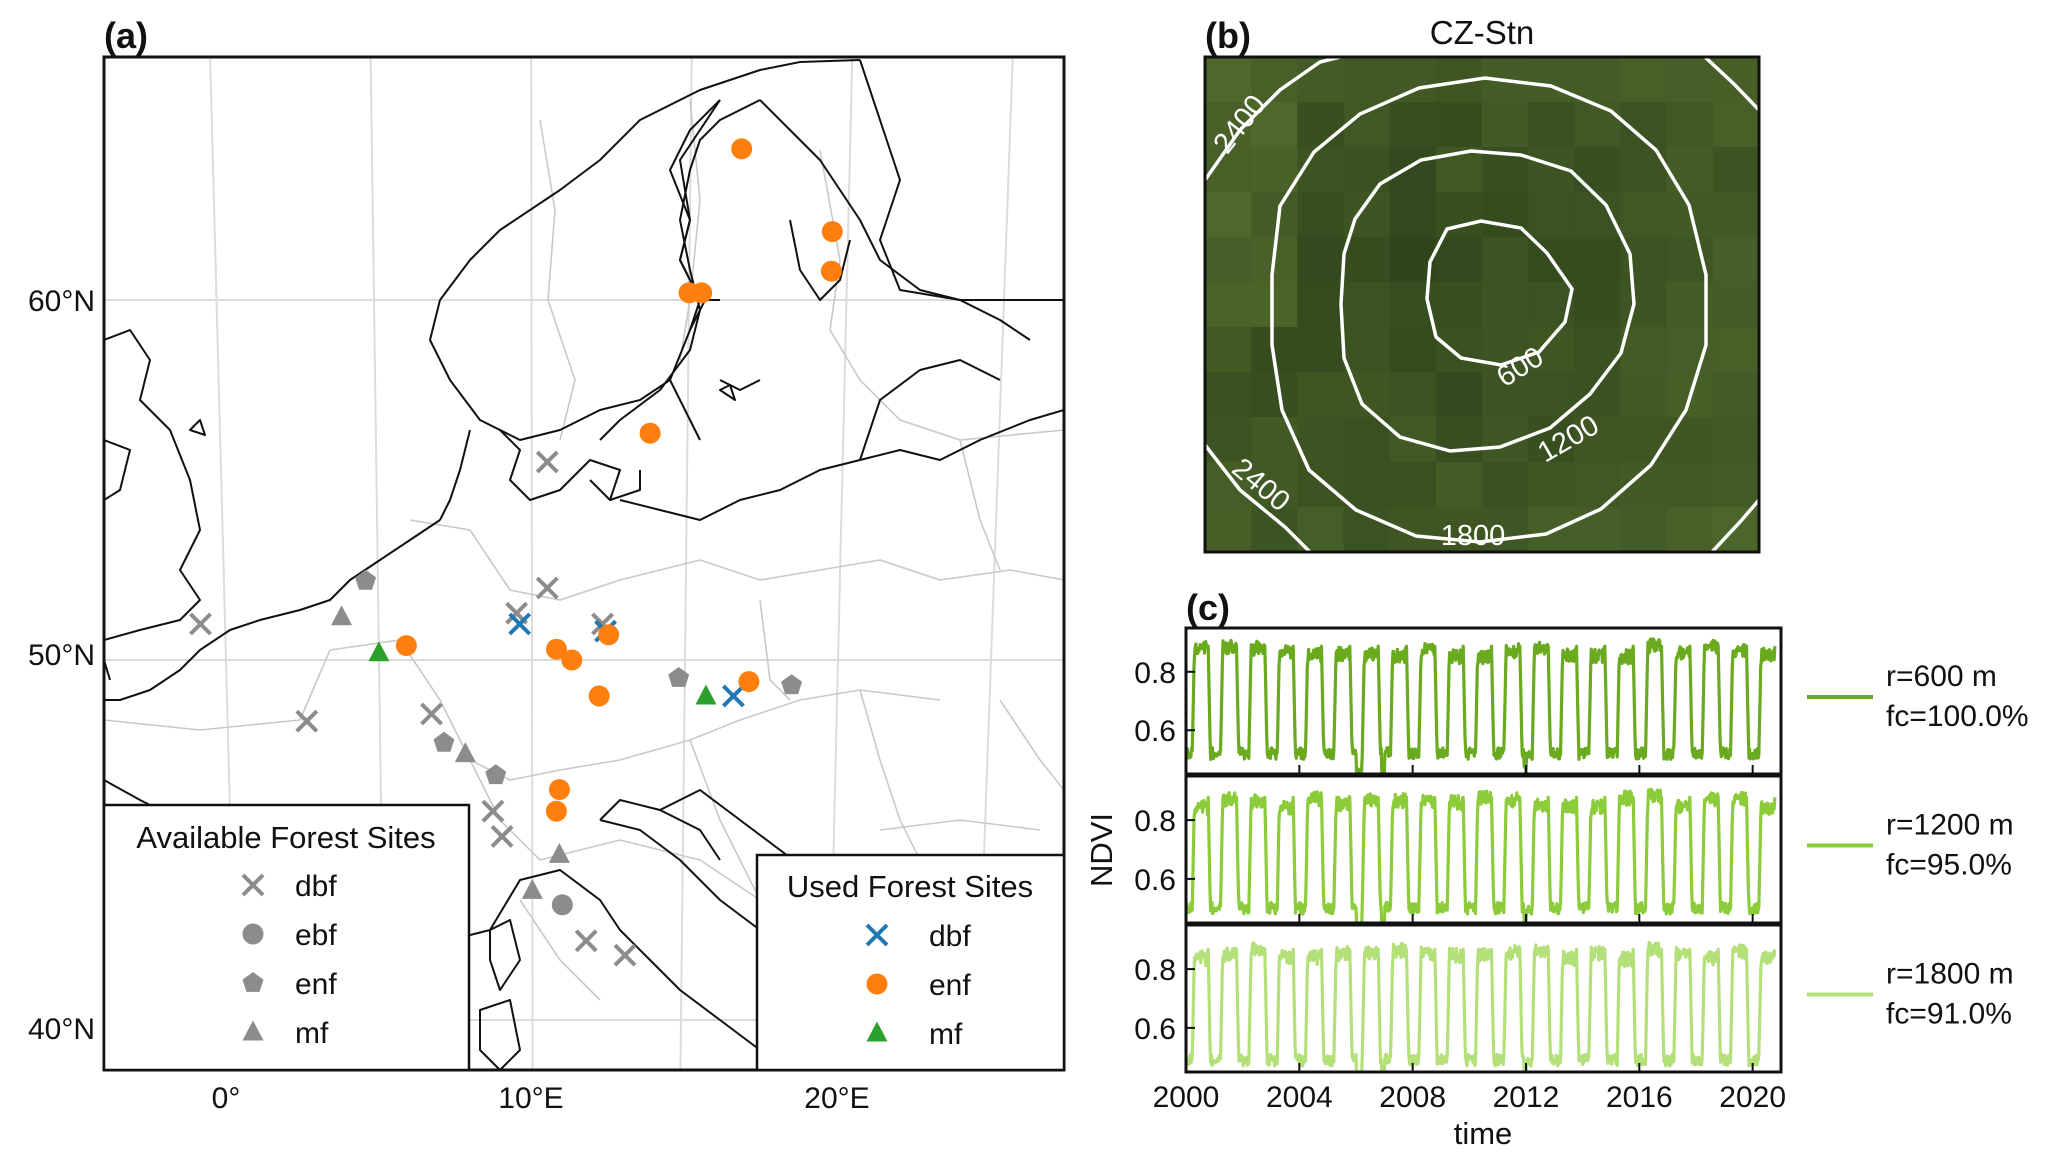 This screenshot has height=1162, width=2067. I want to click on c-legend-fc-3: fc=91.0%, so click(1949, 1014).